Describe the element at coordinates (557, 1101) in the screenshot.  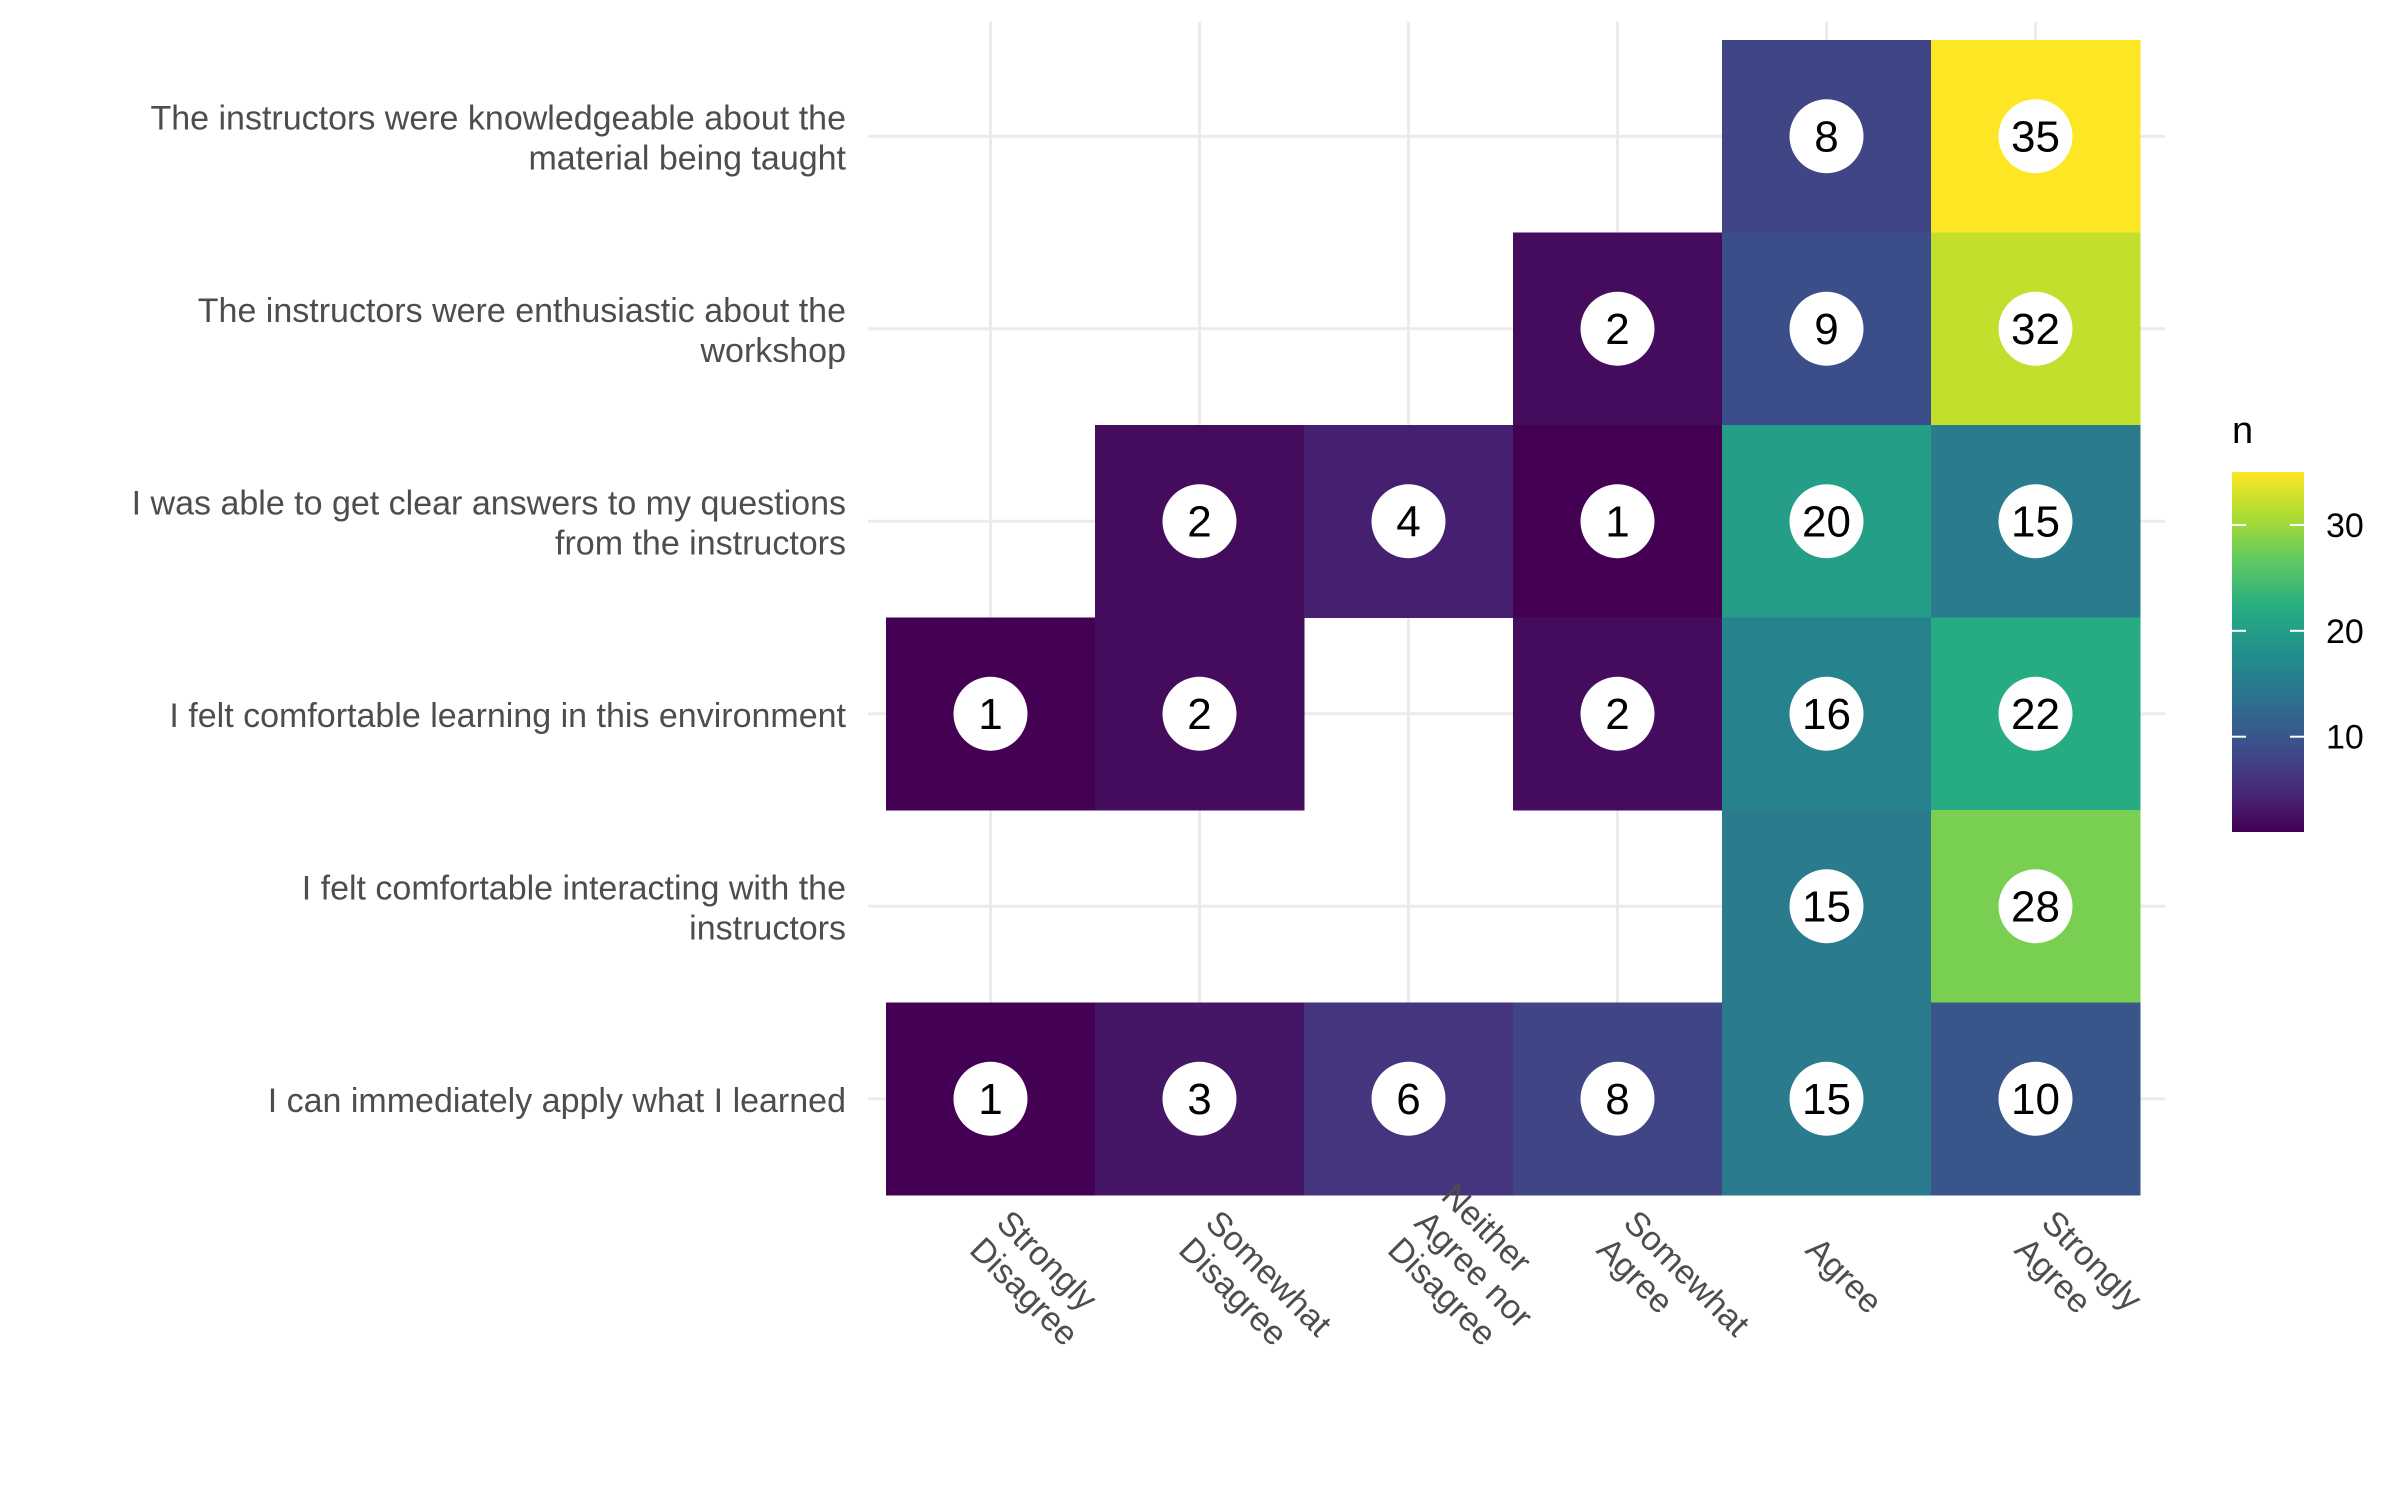
I see `y-axis-label: I can immediately apply what I learned` at that location.